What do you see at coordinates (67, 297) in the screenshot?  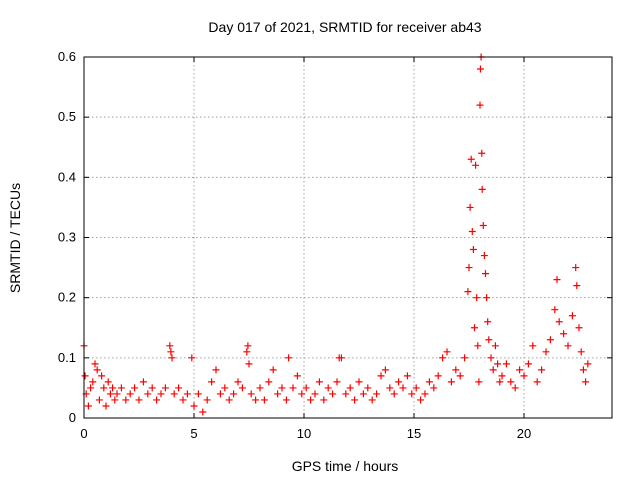 I see `y-tick-label: 0.2` at bounding box center [67, 297].